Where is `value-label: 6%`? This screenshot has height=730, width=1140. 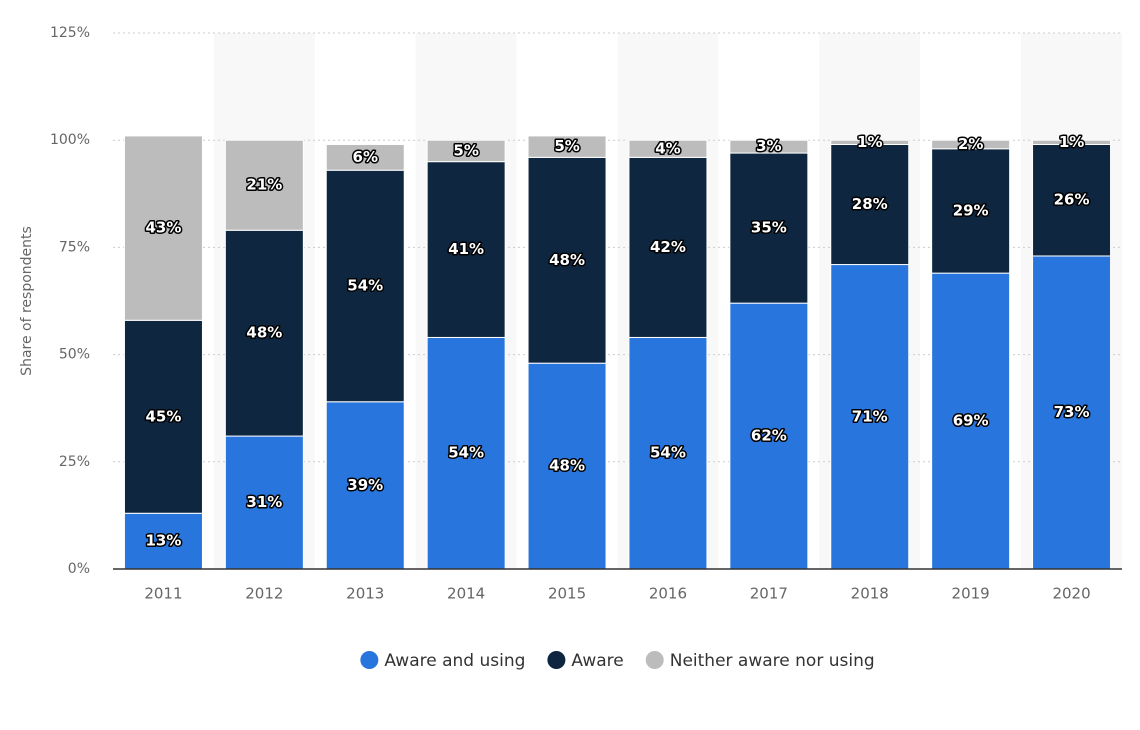
value-label: 6% is located at coordinates (365, 157).